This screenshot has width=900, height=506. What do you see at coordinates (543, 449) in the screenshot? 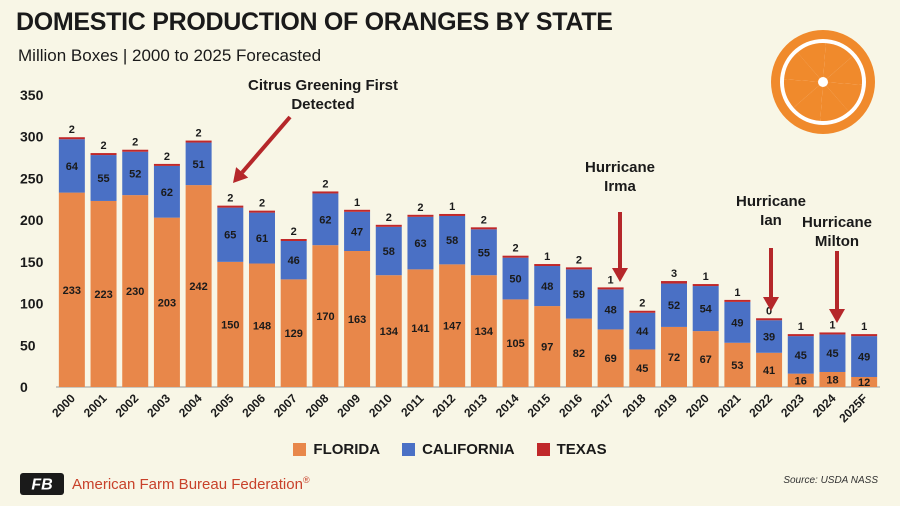
I see `legend-swatch-texas` at bounding box center [543, 449].